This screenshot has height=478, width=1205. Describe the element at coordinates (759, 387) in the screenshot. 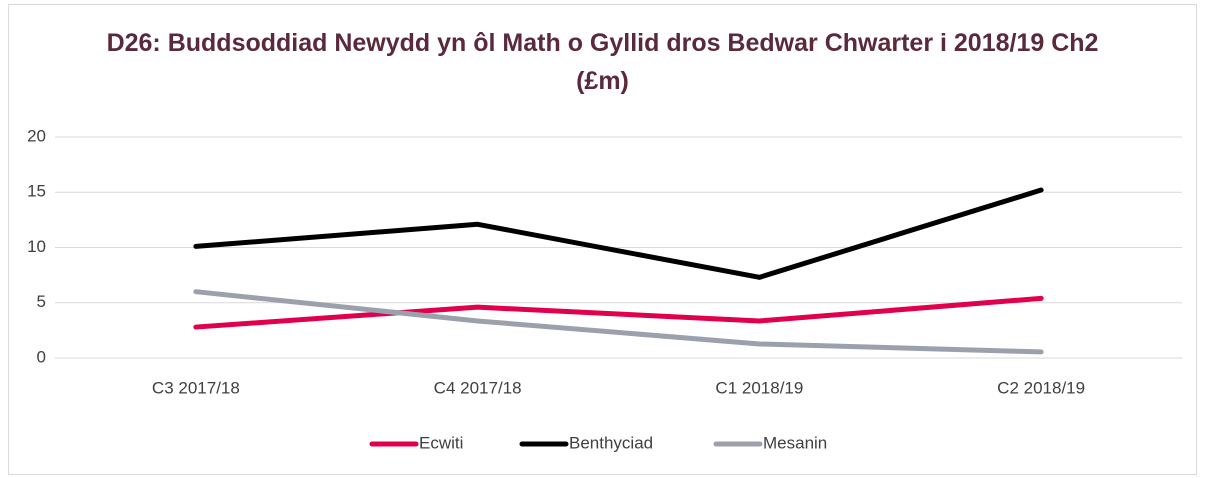

I see `x-tick-label: C1 2018/19` at that location.